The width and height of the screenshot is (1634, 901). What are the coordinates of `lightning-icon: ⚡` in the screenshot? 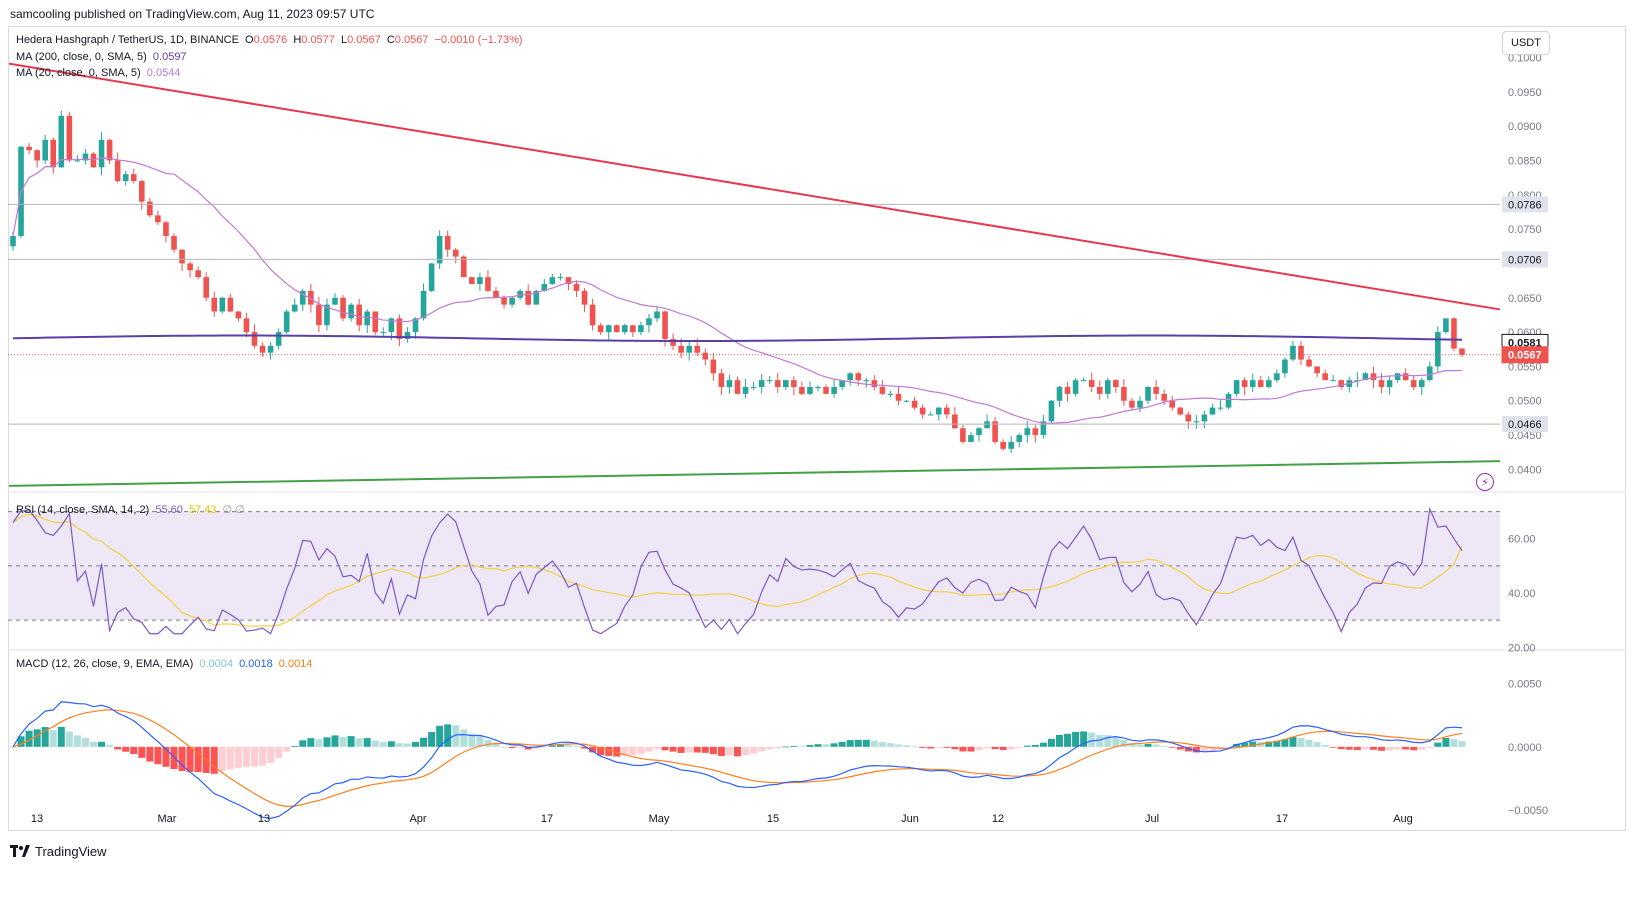 It's located at (1485, 482).